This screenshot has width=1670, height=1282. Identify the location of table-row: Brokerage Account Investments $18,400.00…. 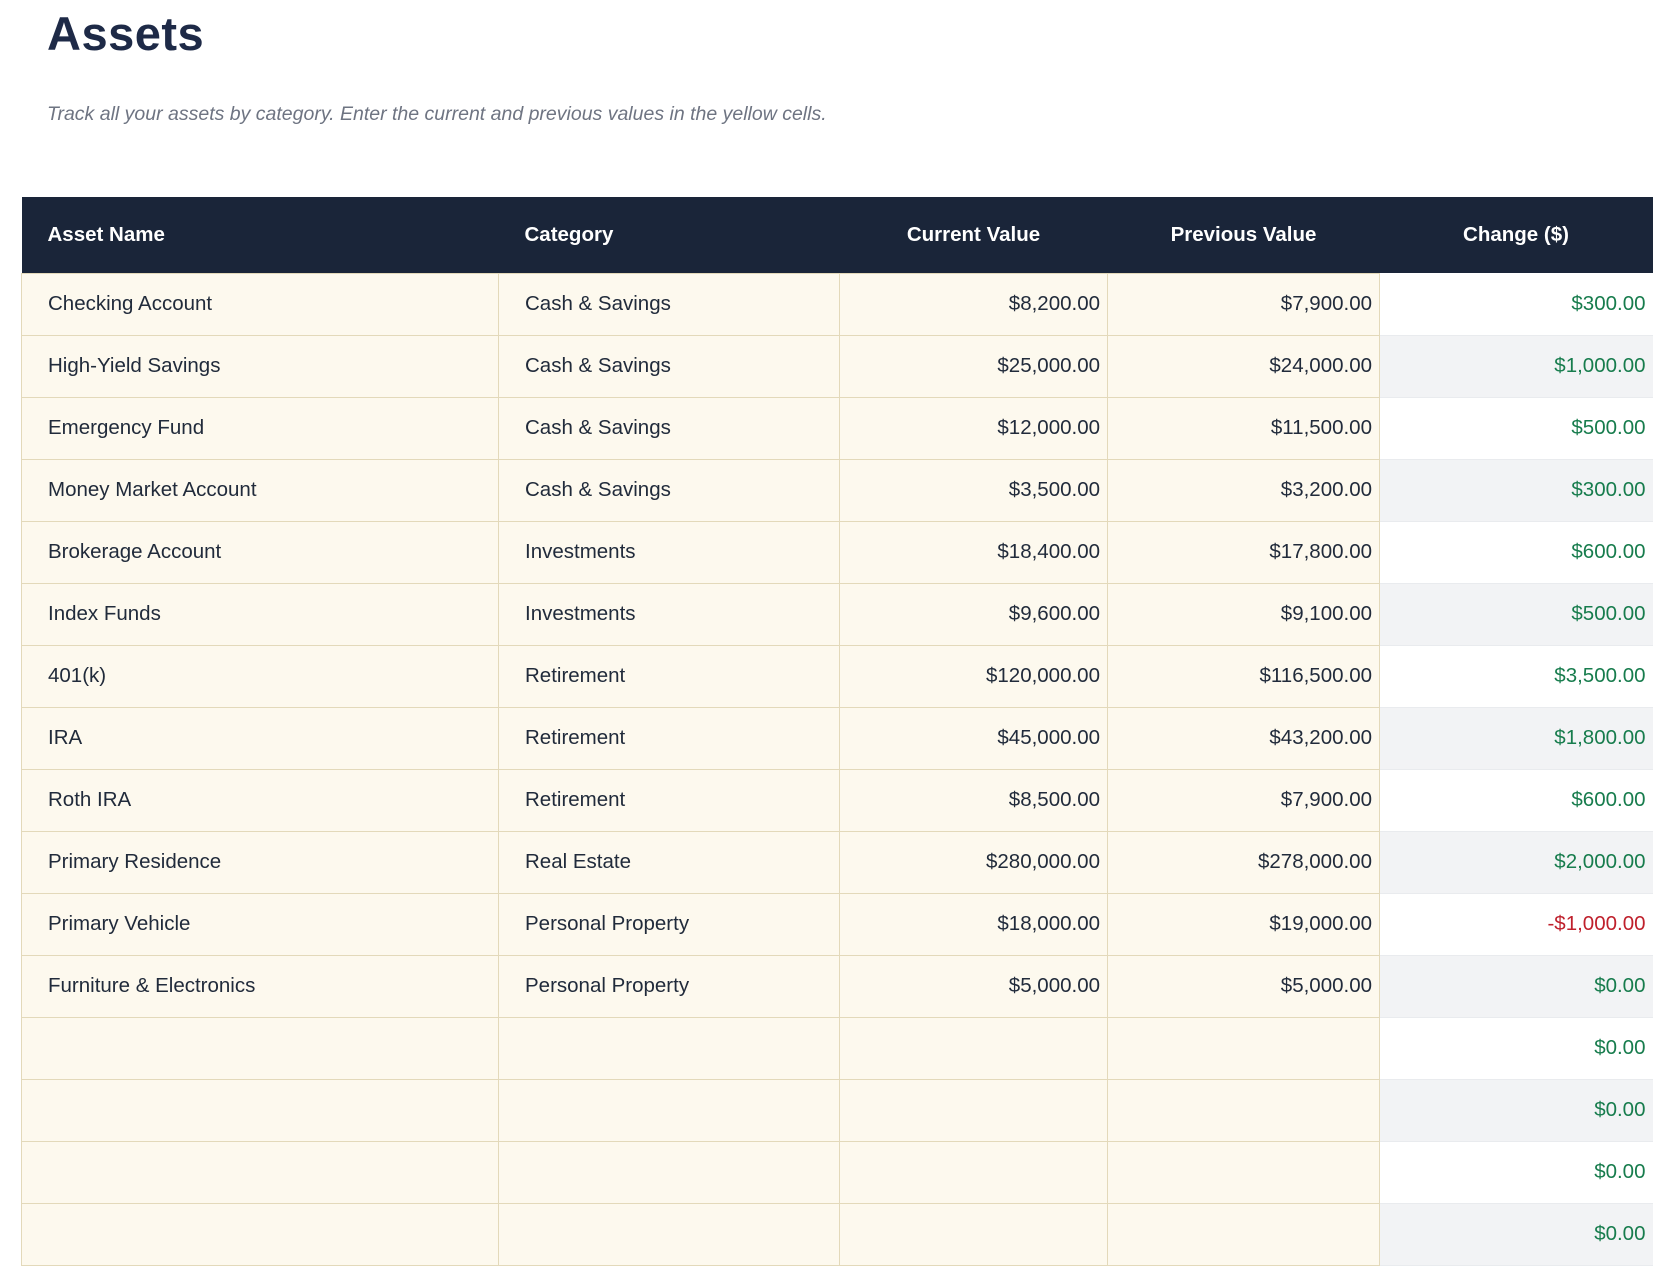
(837, 552).